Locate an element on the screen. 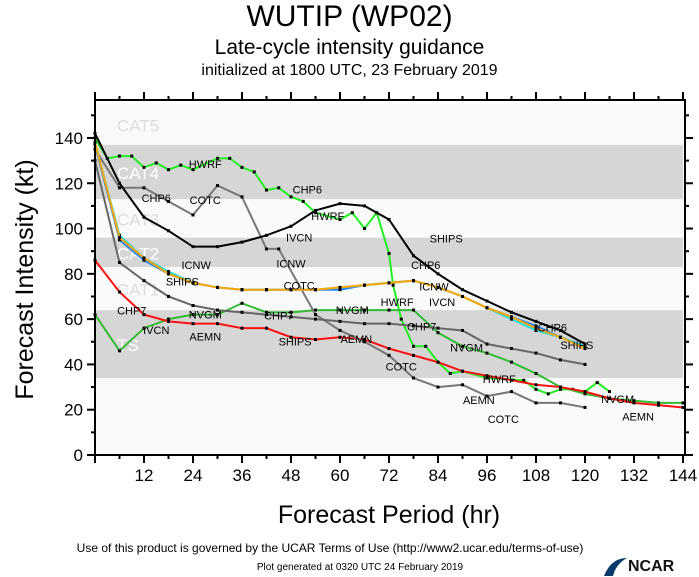 The height and width of the screenshot is (577, 699). ncar-logo-mark is located at coordinates (615, 567).